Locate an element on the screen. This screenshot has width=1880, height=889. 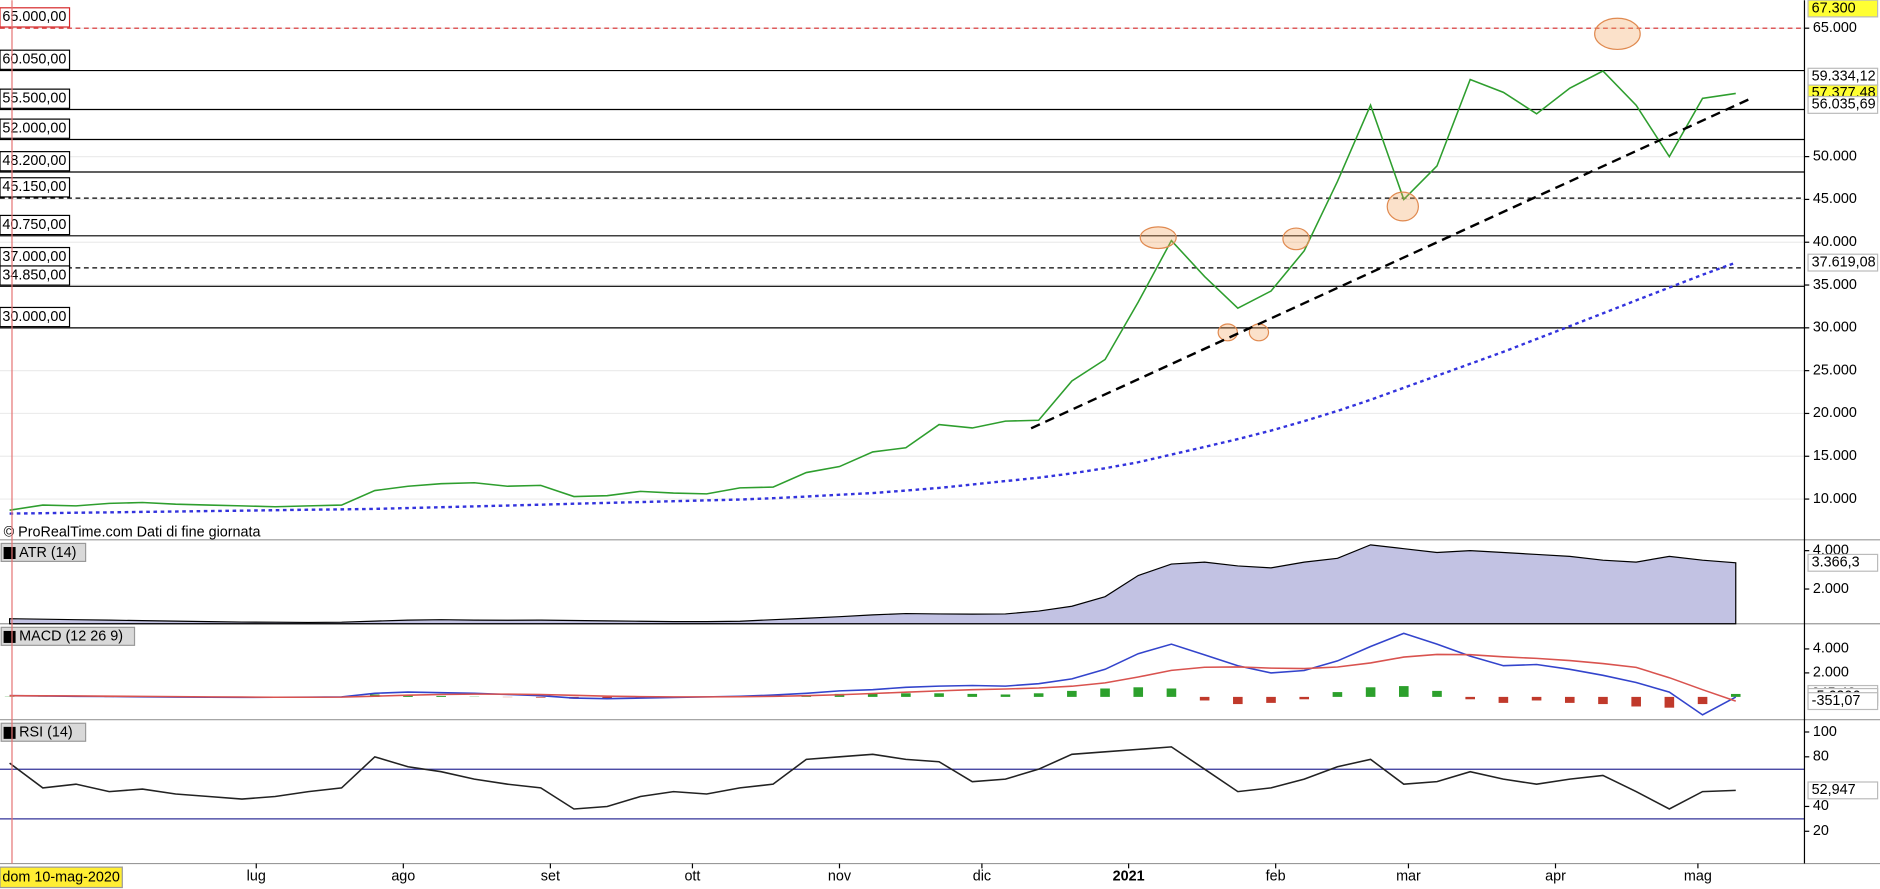
value-tag-label: 56.035,69 is located at coordinates (1844, 105).